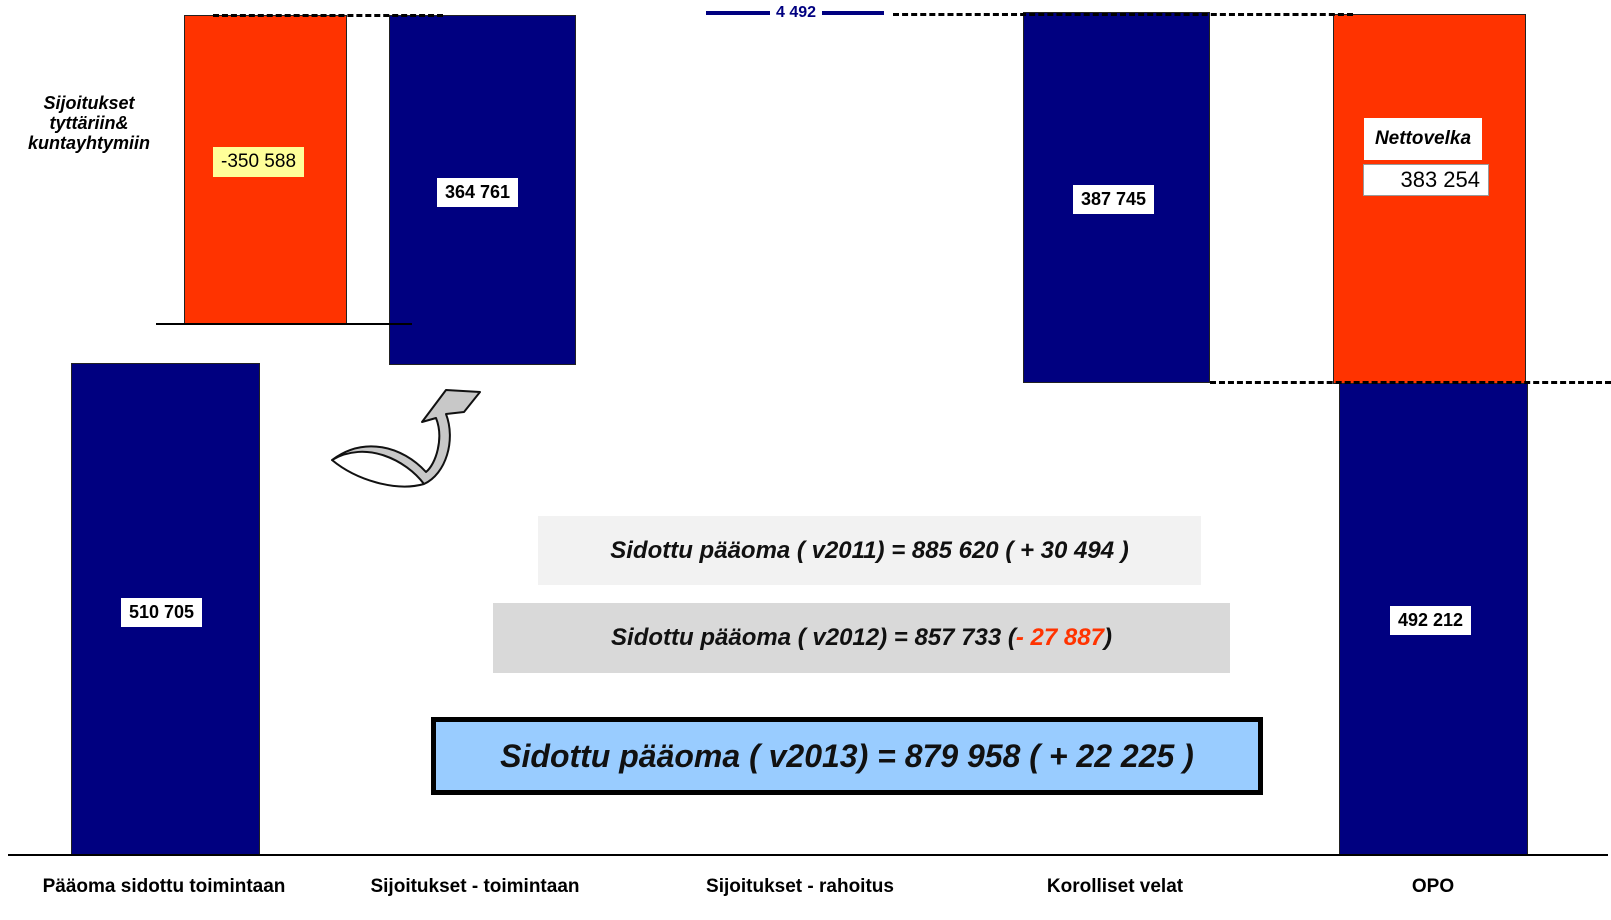 This screenshot has width=1611, height=920. Describe the element at coordinates (808, 855) in the screenshot. I see `baseline-axis` at that location.